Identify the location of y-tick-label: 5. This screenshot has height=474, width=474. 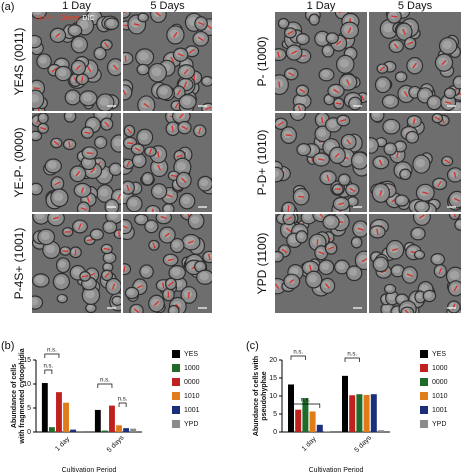
(29, 408).